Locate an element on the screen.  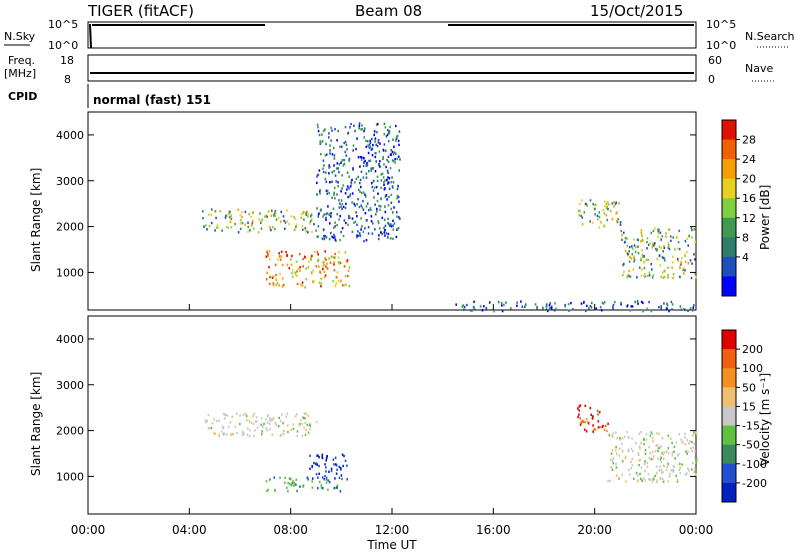
date-label: 15/Oct/2015 is located at coordinates (636, 11).